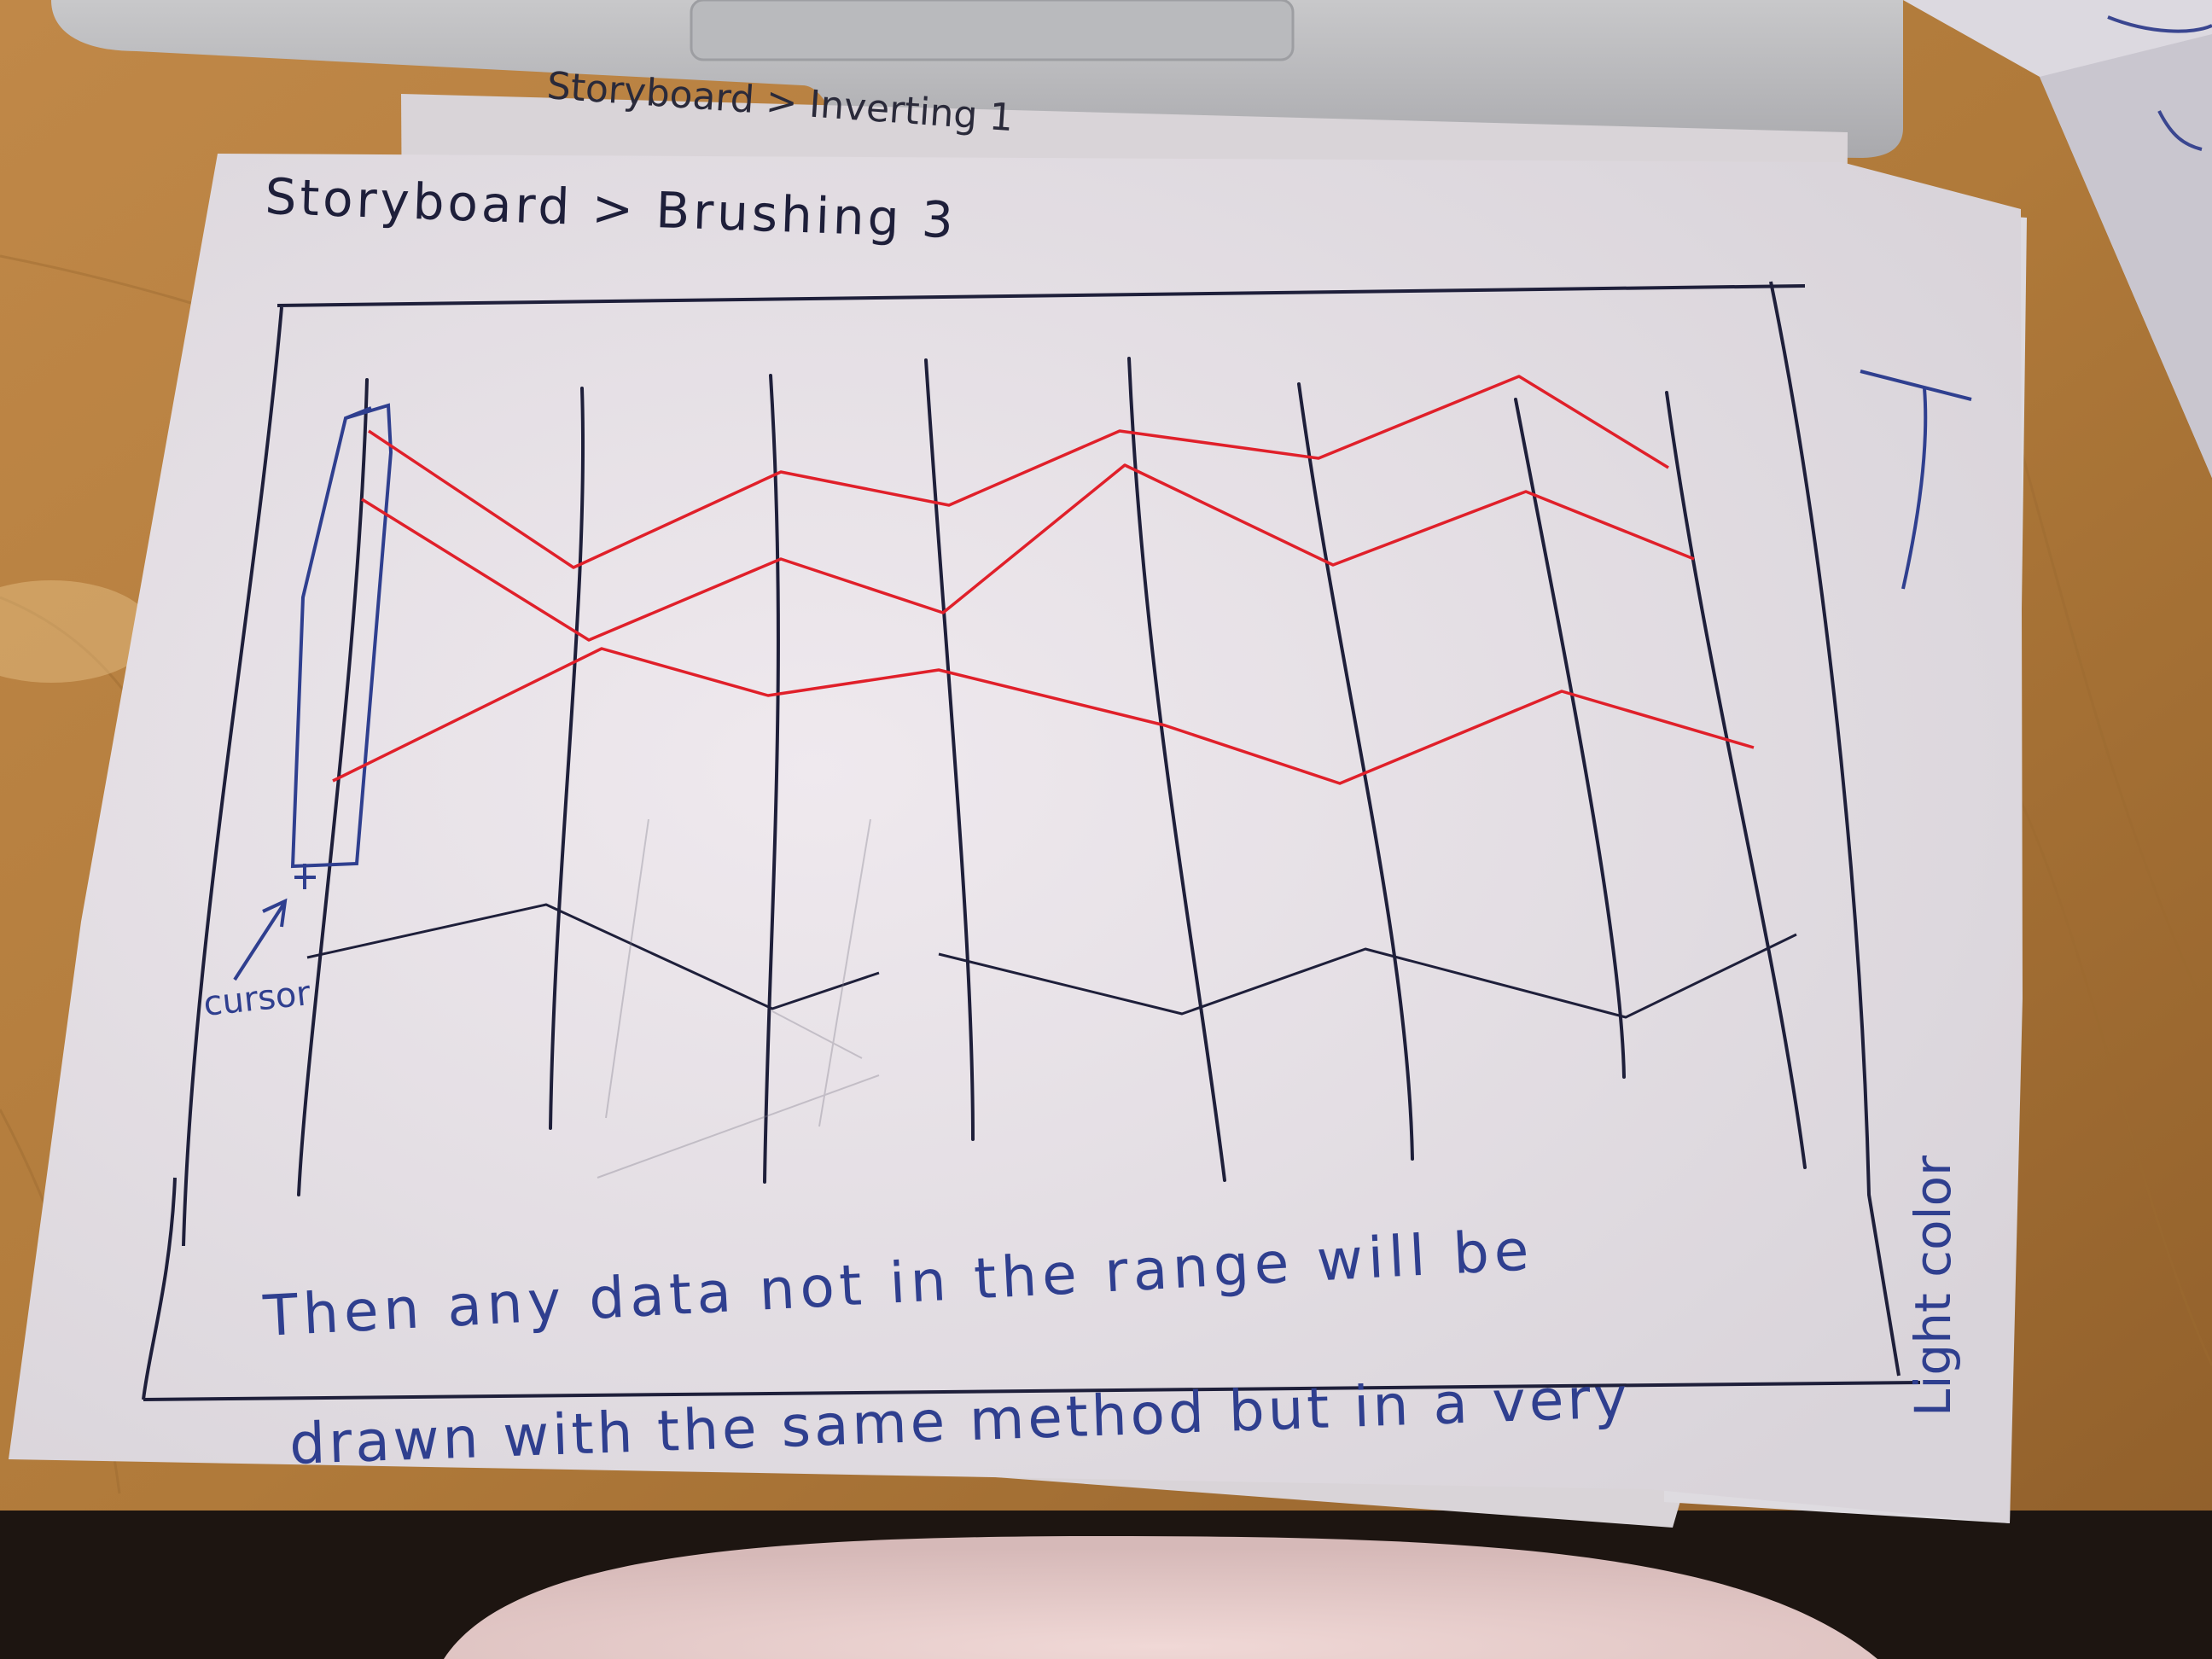 The width and height of the screenshot is (2212, 1659). I want to click on side-note: Light color, so click(1933, 1286).